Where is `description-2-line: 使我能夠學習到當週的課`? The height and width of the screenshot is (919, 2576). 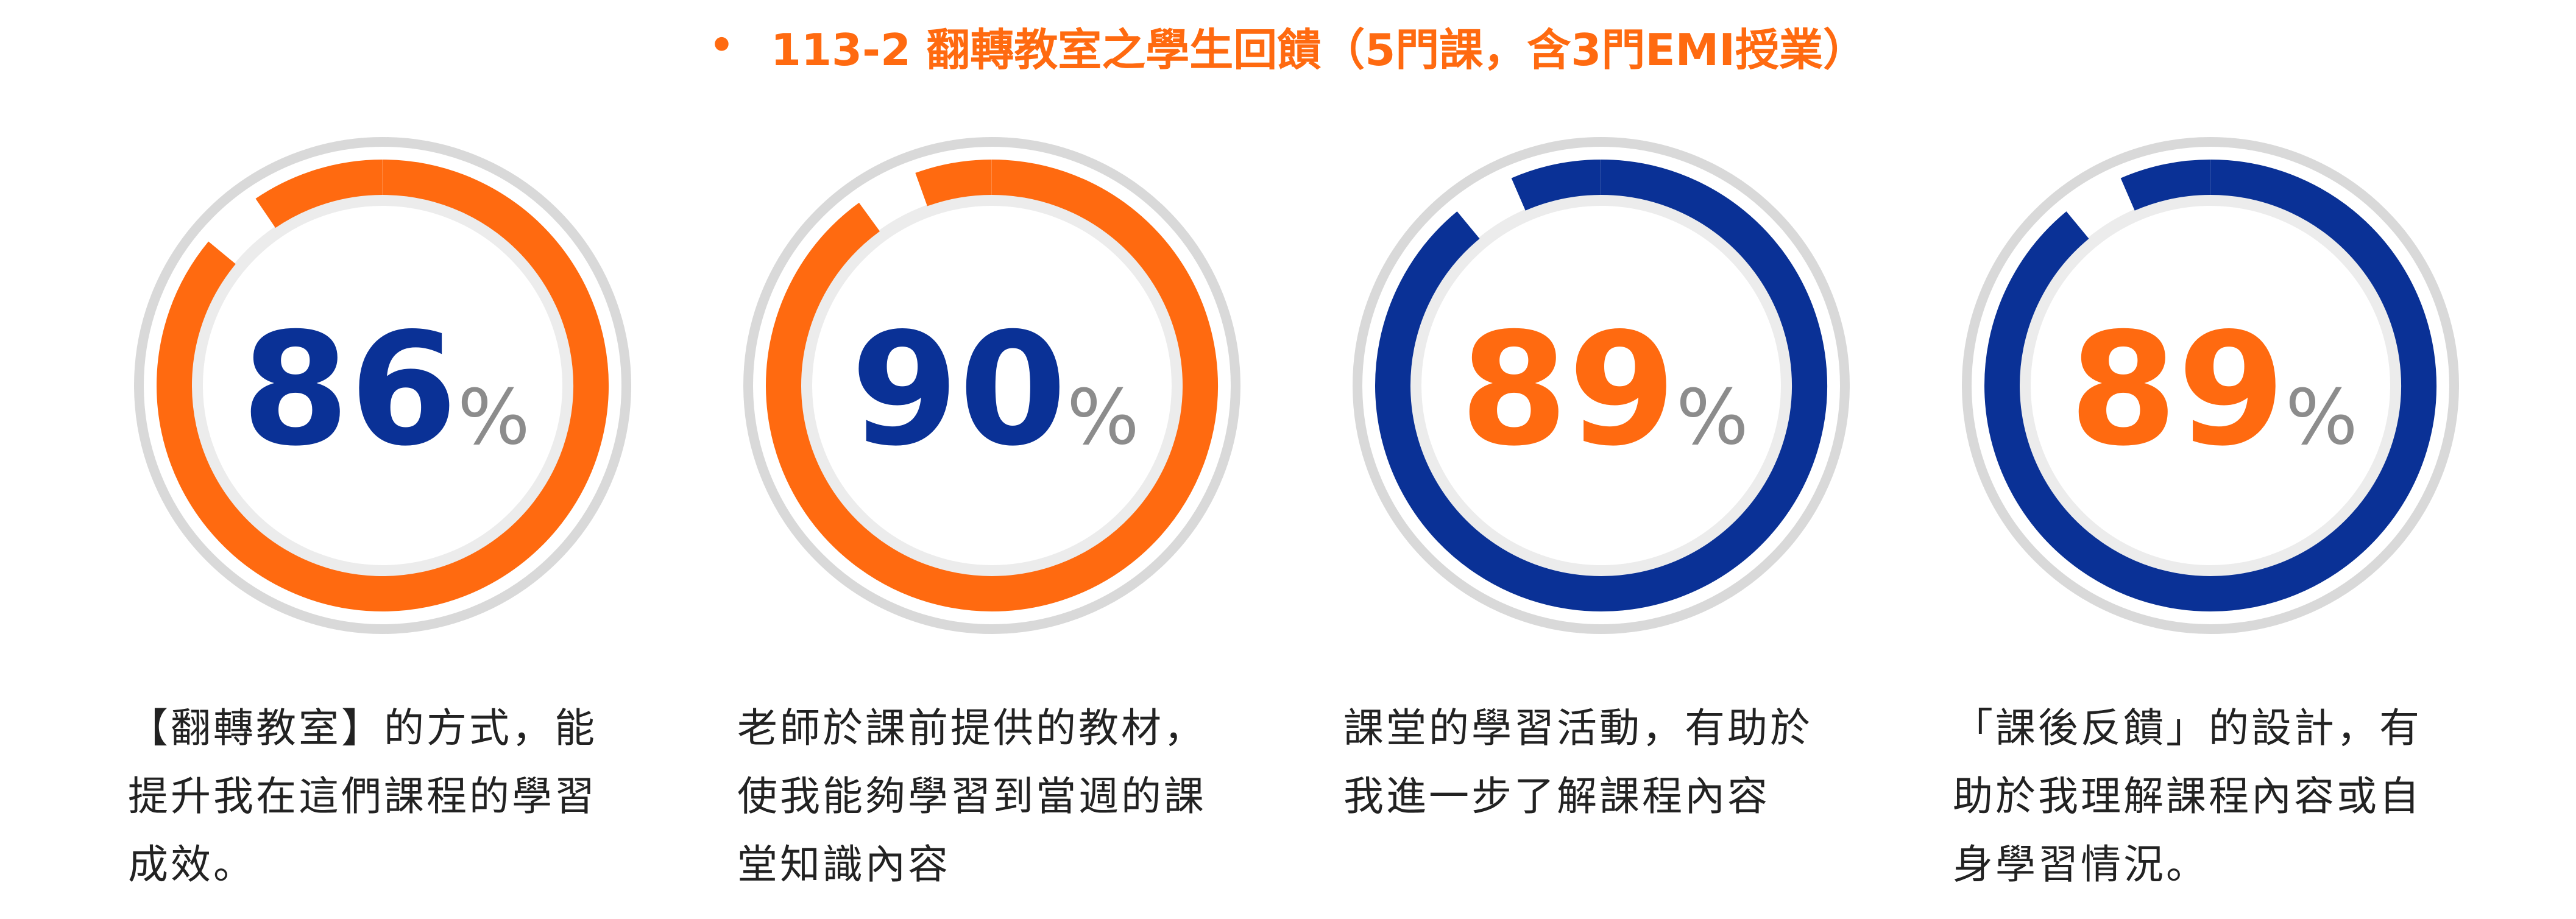 description-2-line: 使我能夠學習到當週的課 is located at coordinates (971, 796).